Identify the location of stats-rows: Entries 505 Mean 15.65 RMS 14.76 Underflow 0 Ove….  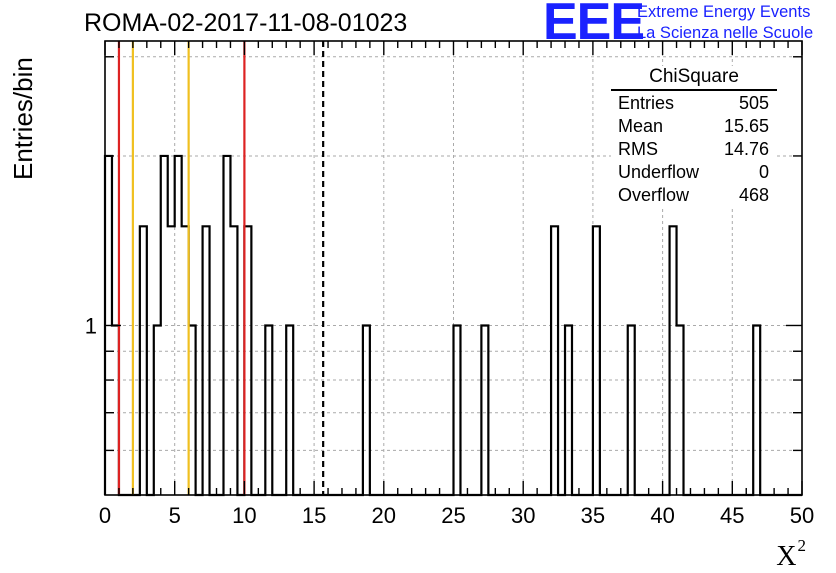
(694, 149).